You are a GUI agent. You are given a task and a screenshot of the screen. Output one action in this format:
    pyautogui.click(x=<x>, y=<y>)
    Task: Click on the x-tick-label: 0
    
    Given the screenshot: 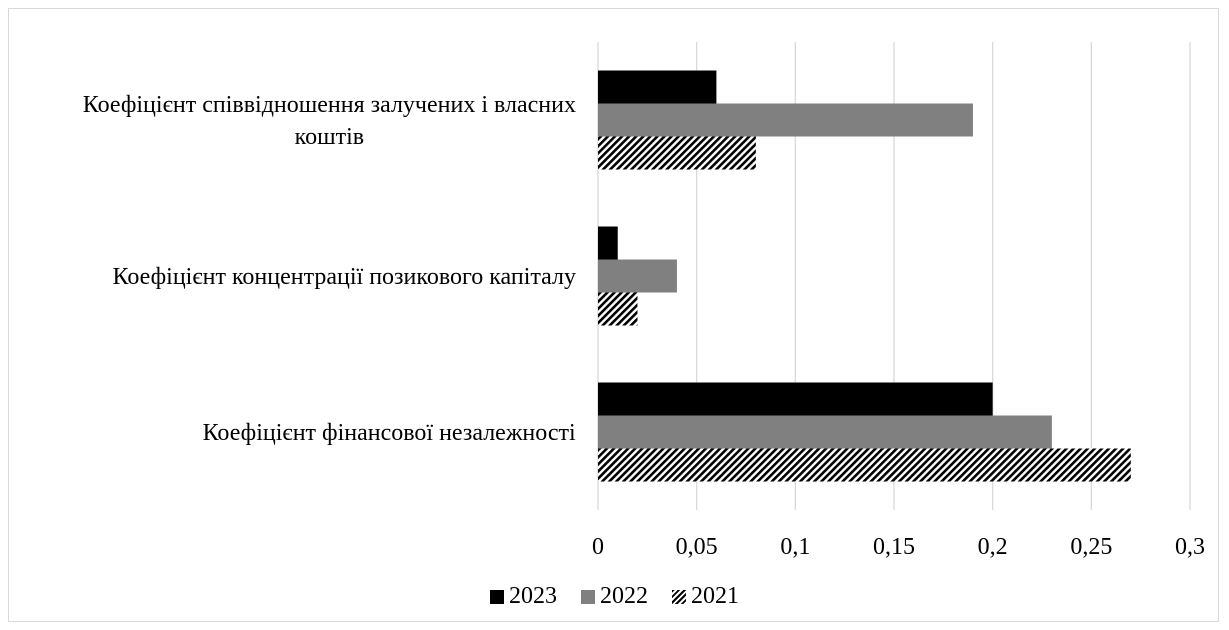 What is the action you would take?
    pyautogui.click(x=598, y=547)
    